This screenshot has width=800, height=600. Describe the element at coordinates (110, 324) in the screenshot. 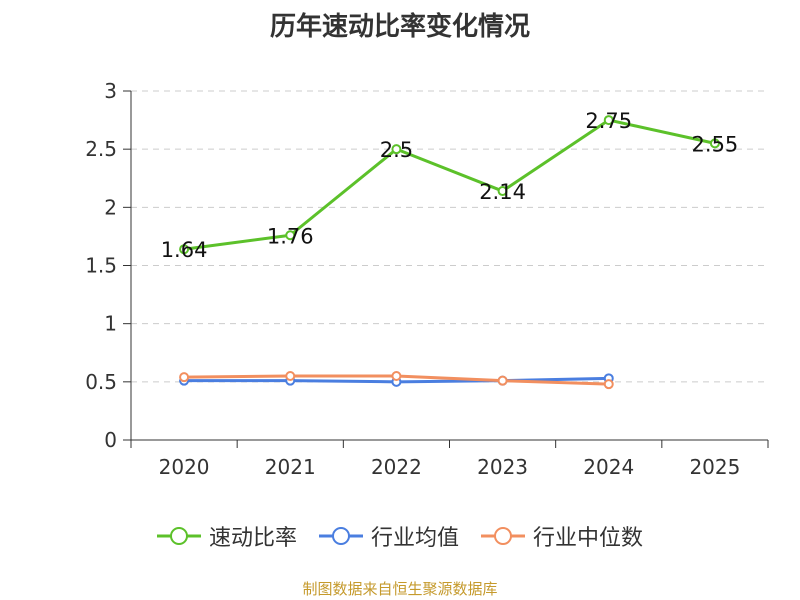

I see `y-tick-label: 1` at that location.